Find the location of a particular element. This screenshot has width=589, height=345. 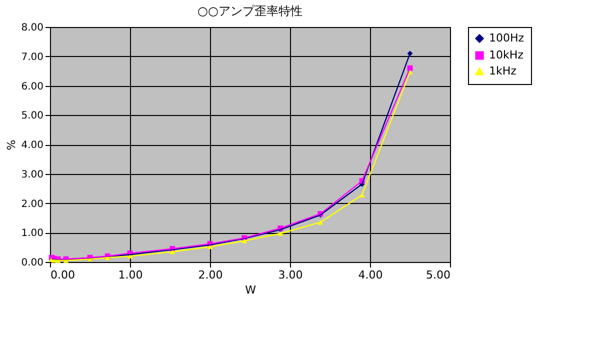

y-tick-label: 4.00 is located at coordinates (32, 145).